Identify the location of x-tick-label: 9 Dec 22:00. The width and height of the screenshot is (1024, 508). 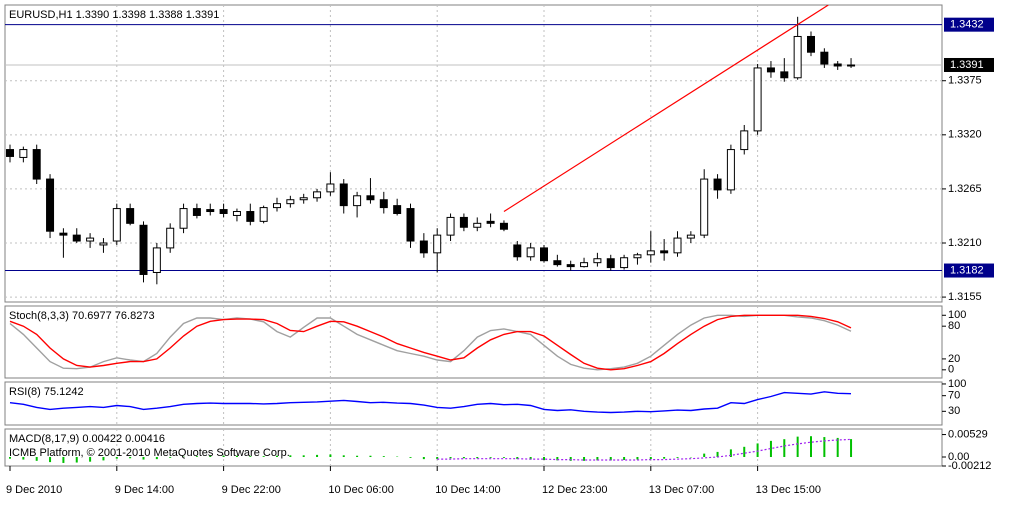
(251, 490).